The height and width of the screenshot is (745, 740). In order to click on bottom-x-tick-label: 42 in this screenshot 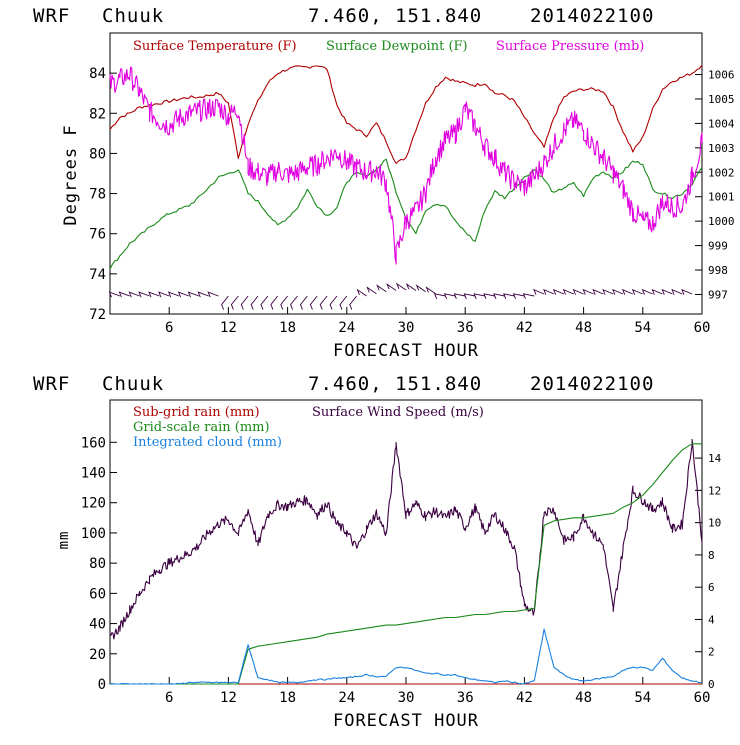, I will do `click(524, 698)`.